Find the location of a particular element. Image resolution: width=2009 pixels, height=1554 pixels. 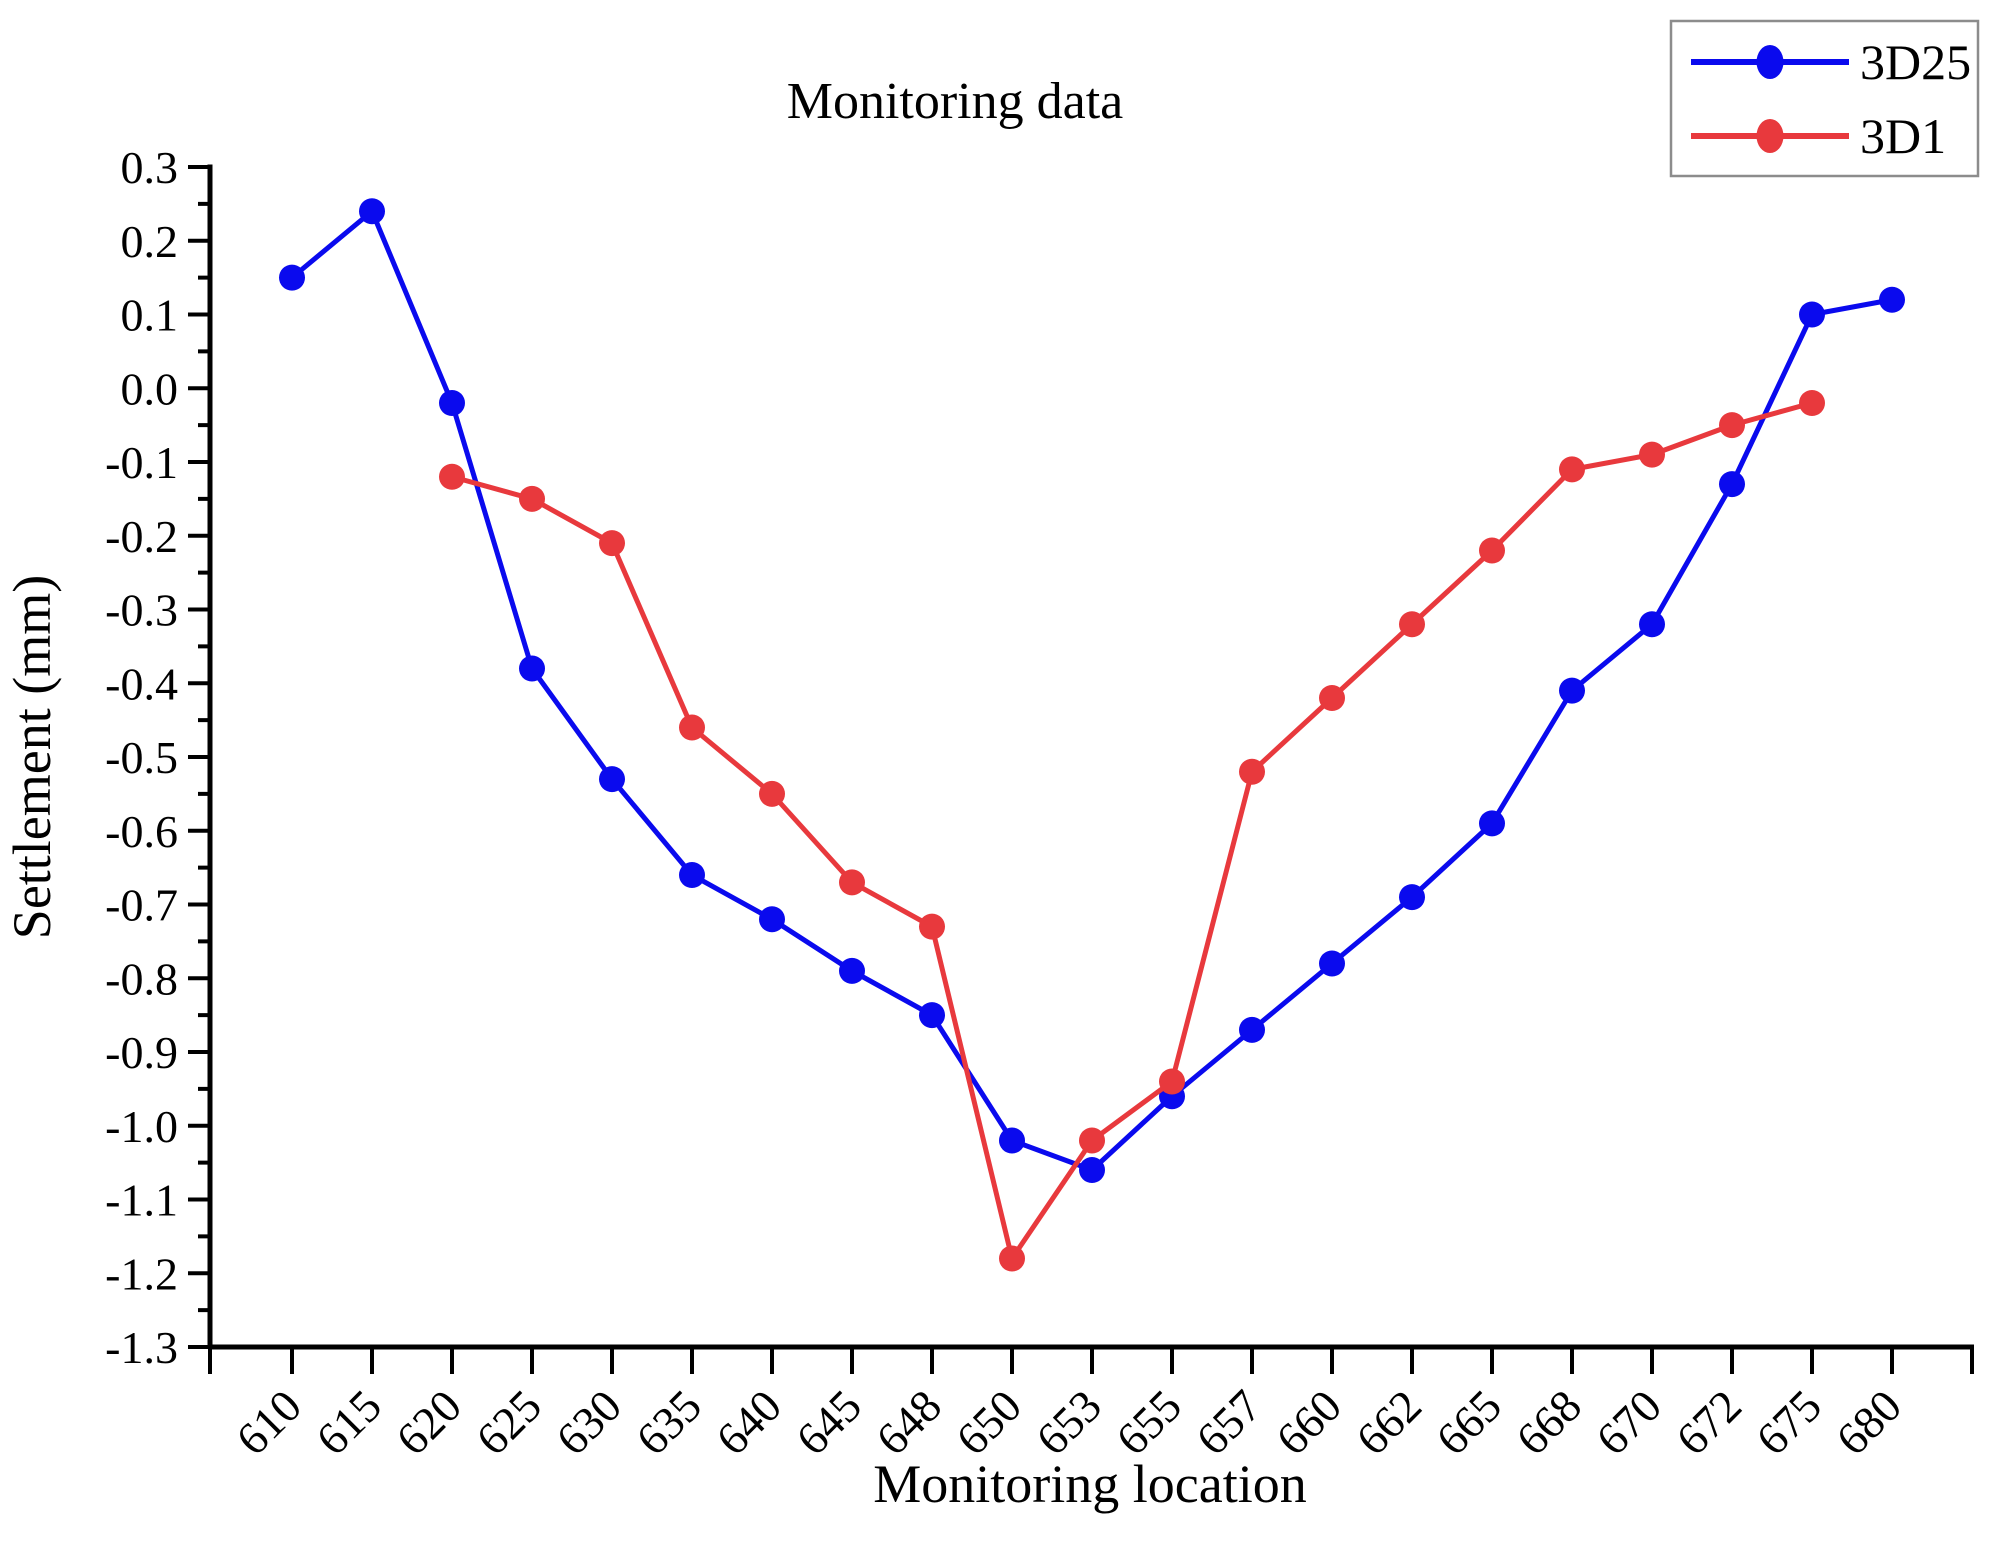

x-tick-label: 668 is located at coordinates (1548, 1422).